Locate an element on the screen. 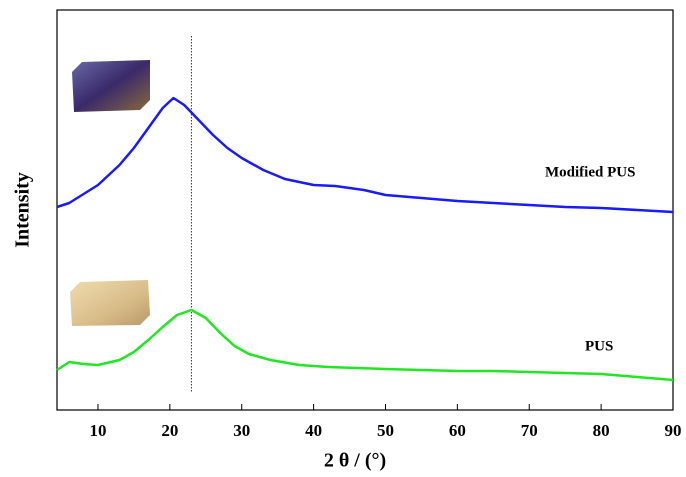  x-tick-label: 90 is located at coordinates (673, 430).